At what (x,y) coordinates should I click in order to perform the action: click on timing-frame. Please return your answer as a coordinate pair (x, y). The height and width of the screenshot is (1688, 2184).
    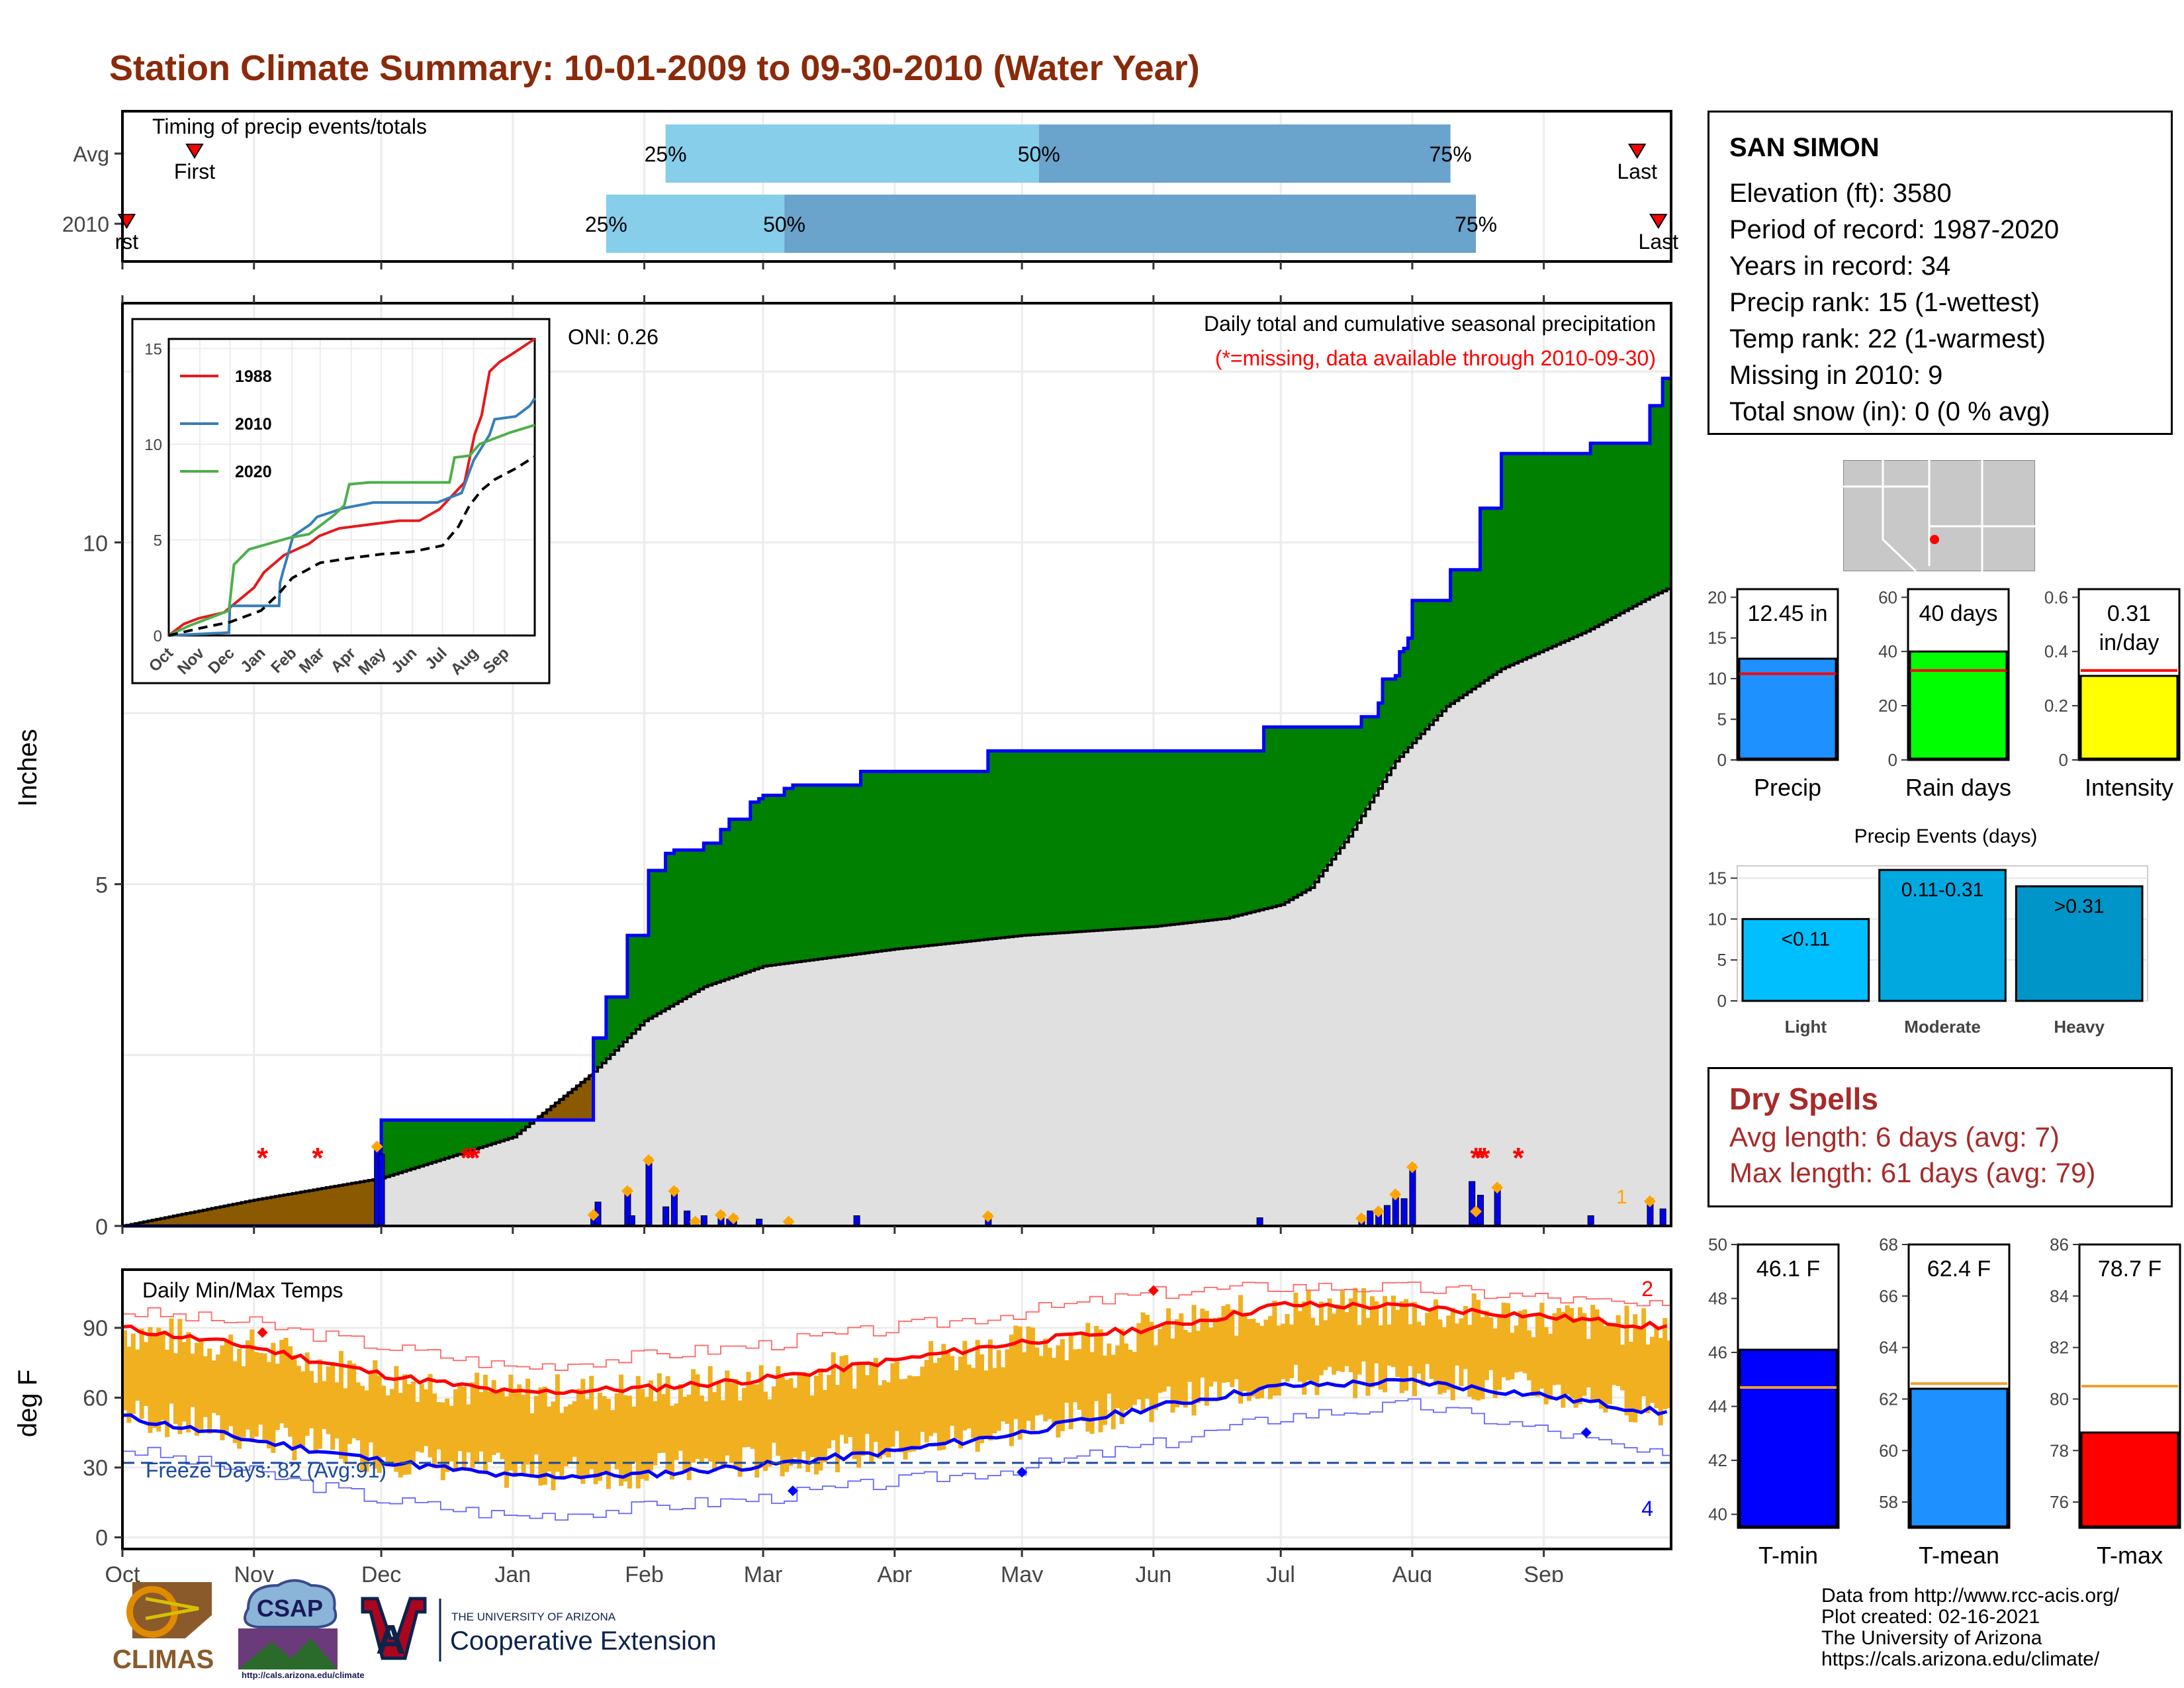
    Looking at the image, I should click on (896, 186).